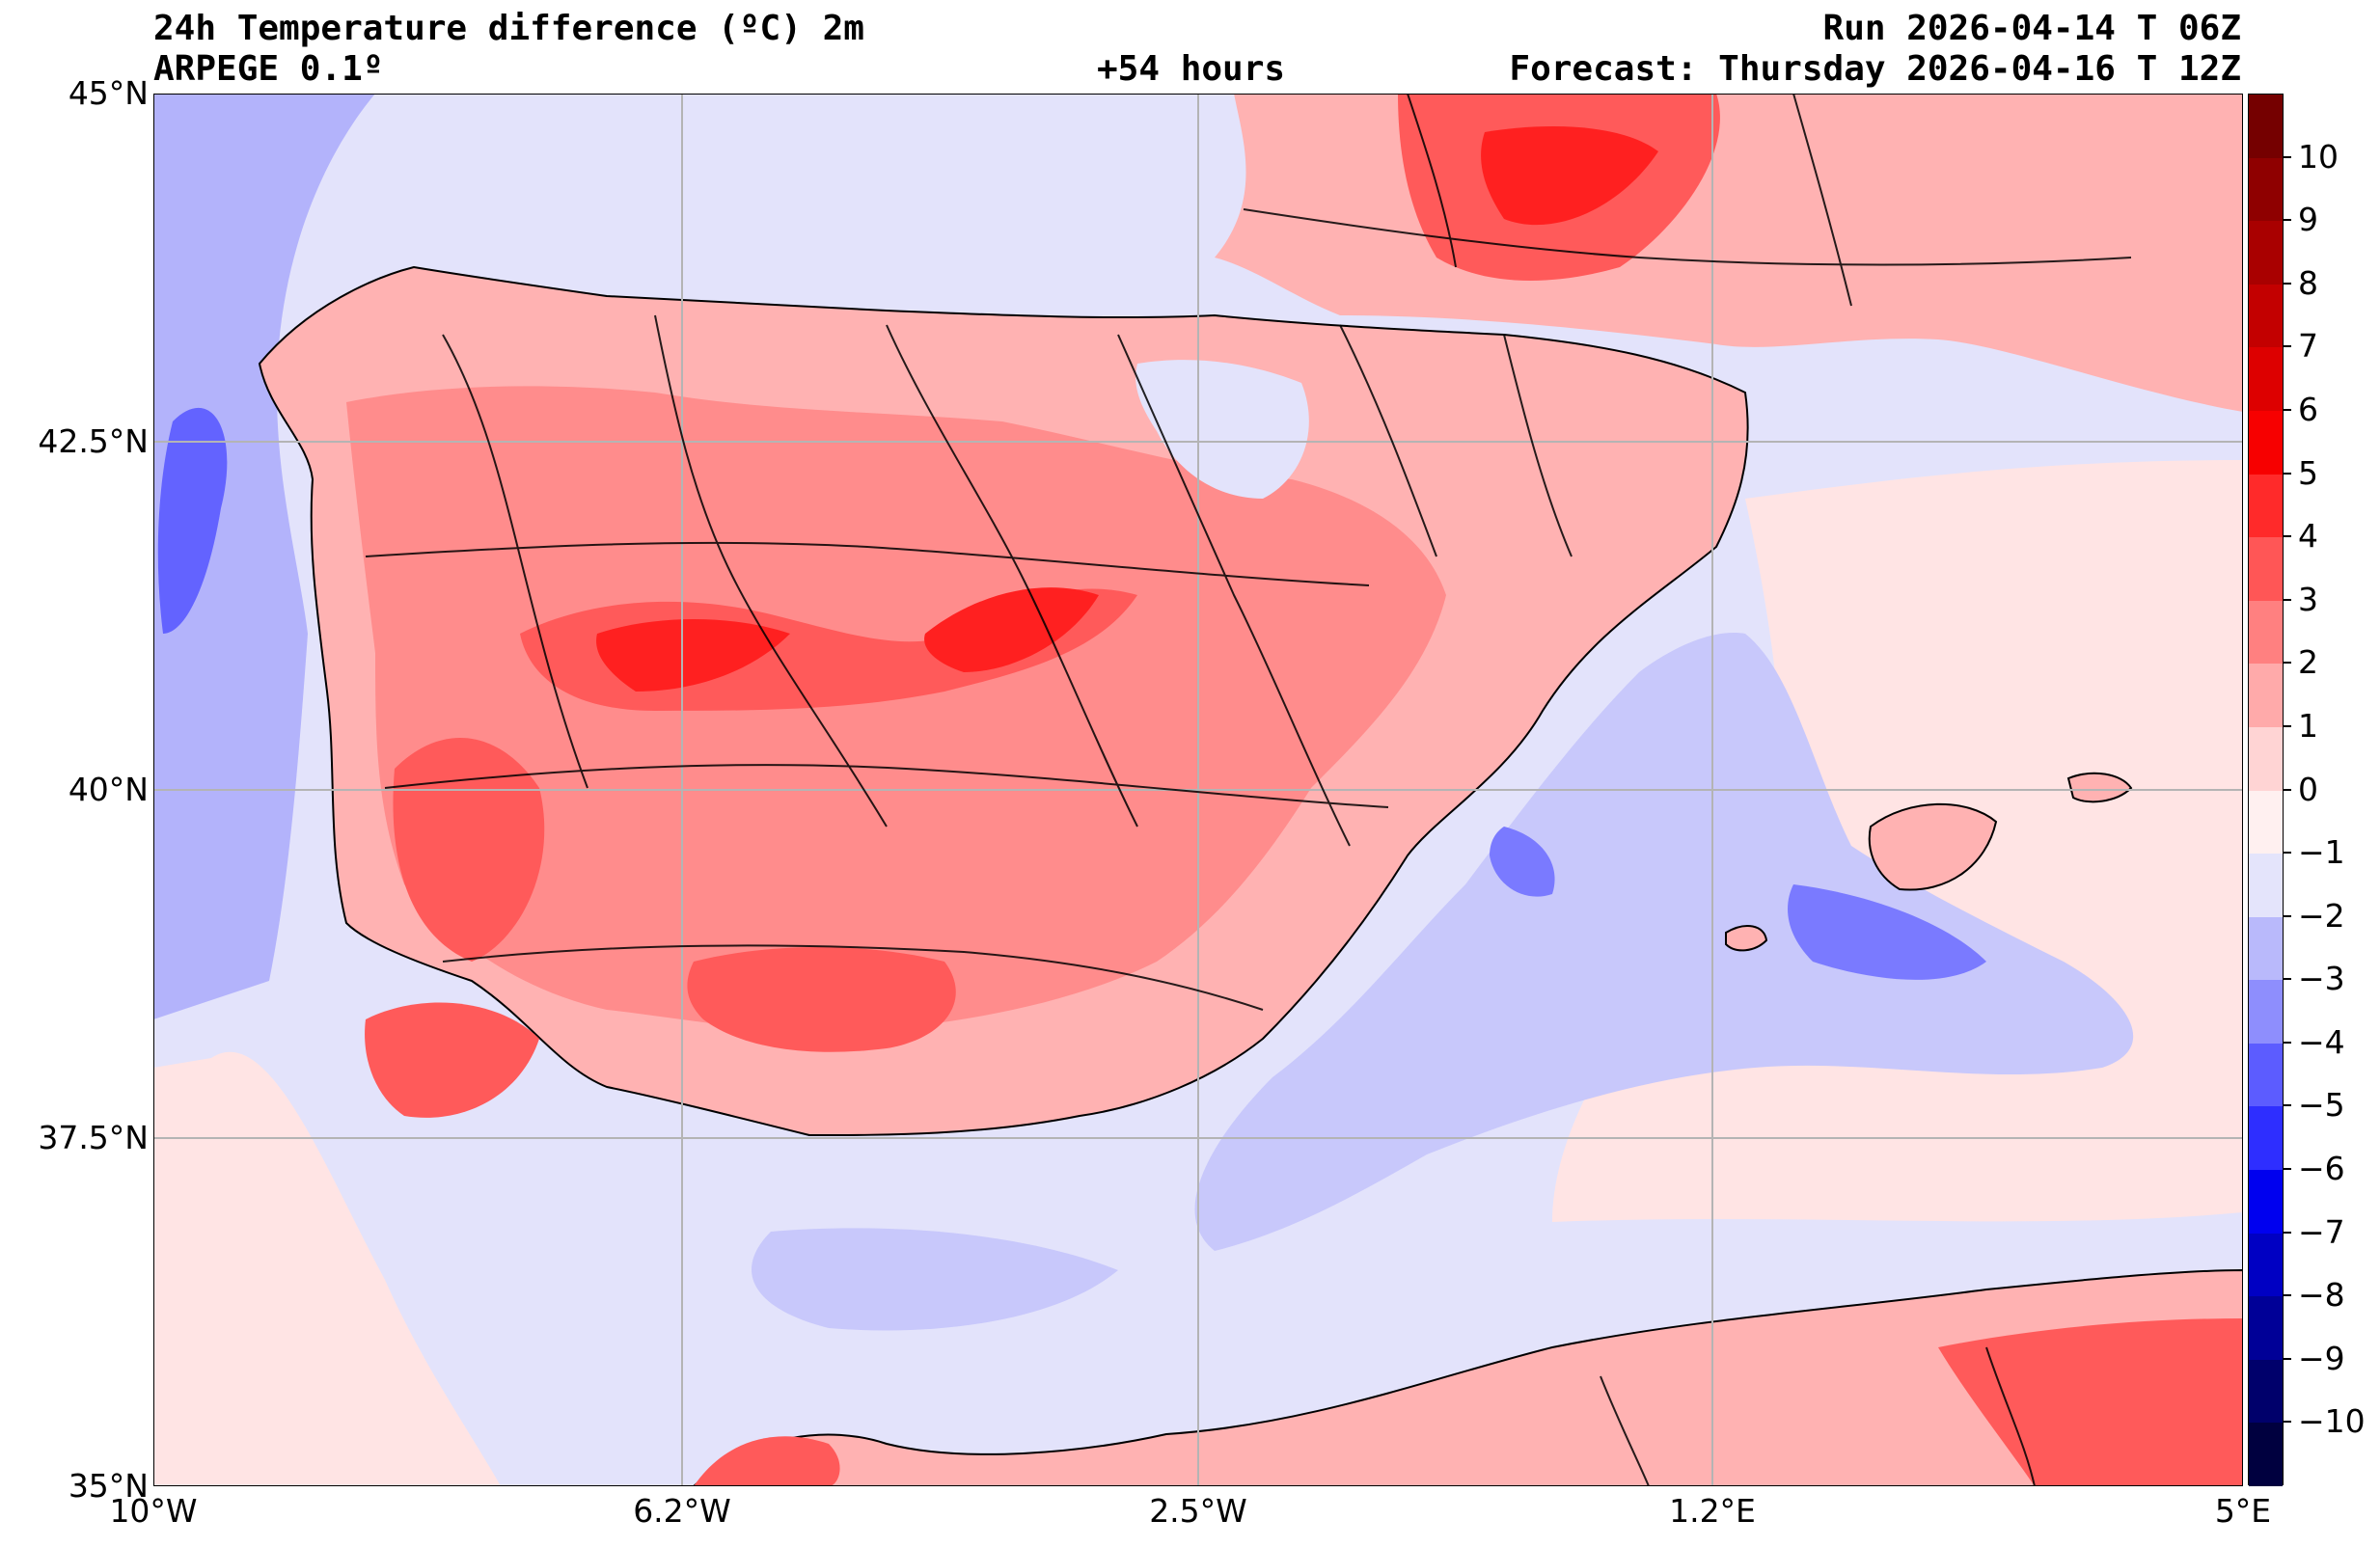 The height and width of the screenshot is (1547, 2380). What do you see at coordinates (2321, 1358) in the screenshot?
I see `colorbar-tick-label: −9` at bounding box center [2321, 1358].